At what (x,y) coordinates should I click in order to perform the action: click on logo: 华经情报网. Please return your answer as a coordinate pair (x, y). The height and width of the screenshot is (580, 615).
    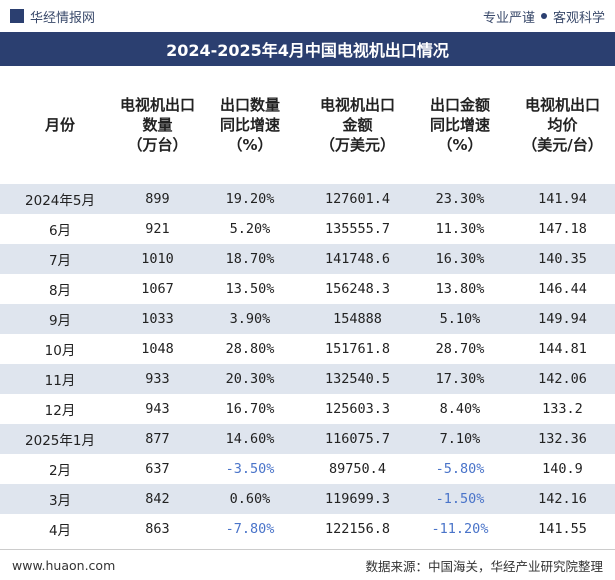
    Looking at the image, I should click on (52, 16).